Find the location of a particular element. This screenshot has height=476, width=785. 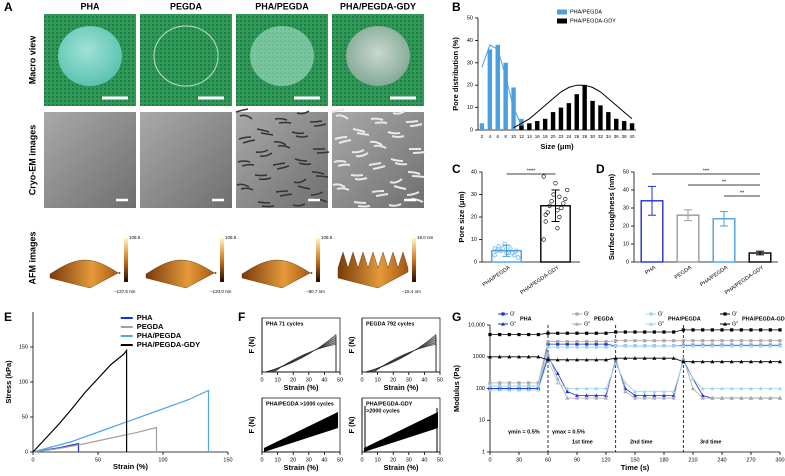

row-label: Cryo-EM images is located at coordinates (32, 160).